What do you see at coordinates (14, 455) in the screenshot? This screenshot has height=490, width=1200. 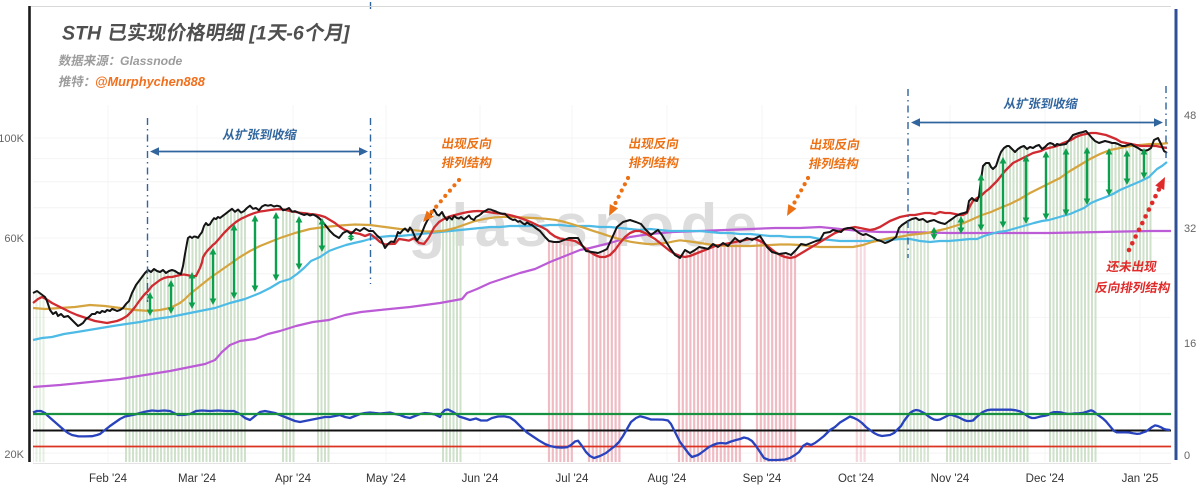 I see `svg-text: 20K` at bounding box center [14, 455].